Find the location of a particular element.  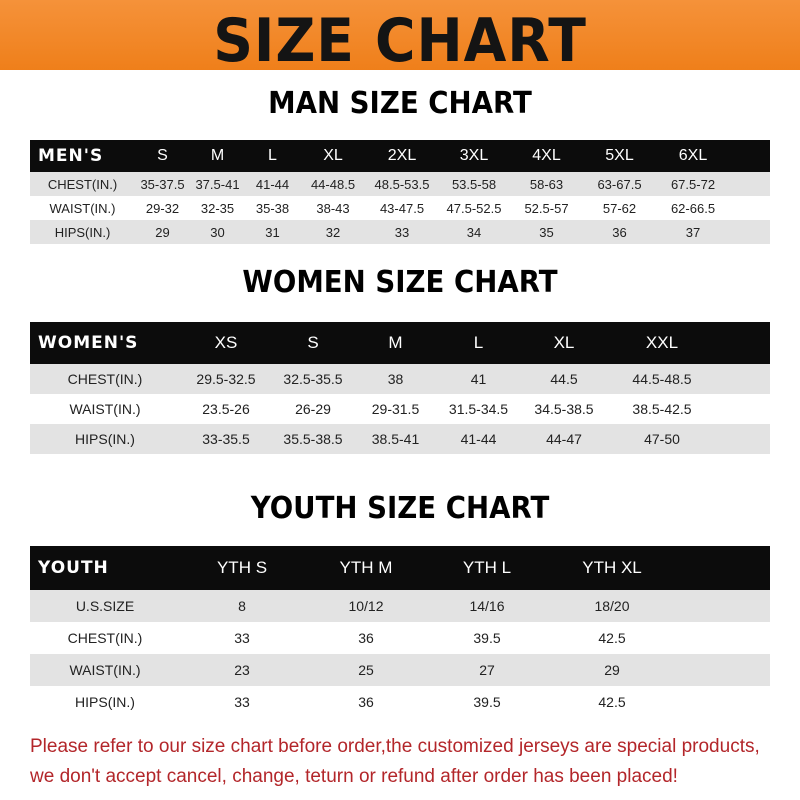

table-cell: 38.5-42.5 is located at coordinates (662, 409).